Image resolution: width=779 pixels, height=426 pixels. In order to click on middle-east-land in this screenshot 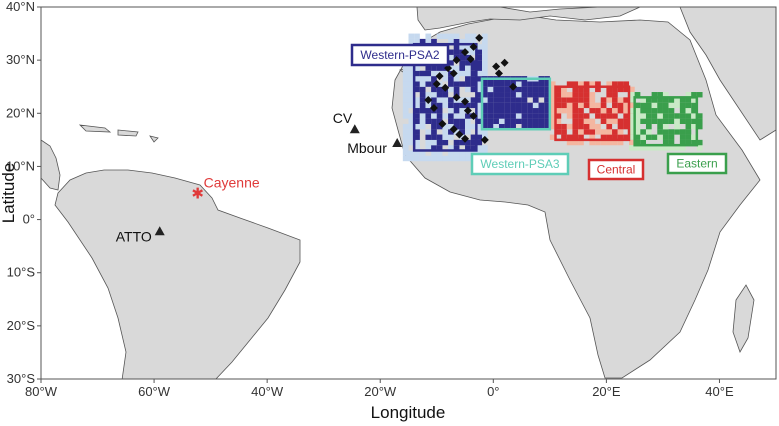, I will do `click(727, 74)`.